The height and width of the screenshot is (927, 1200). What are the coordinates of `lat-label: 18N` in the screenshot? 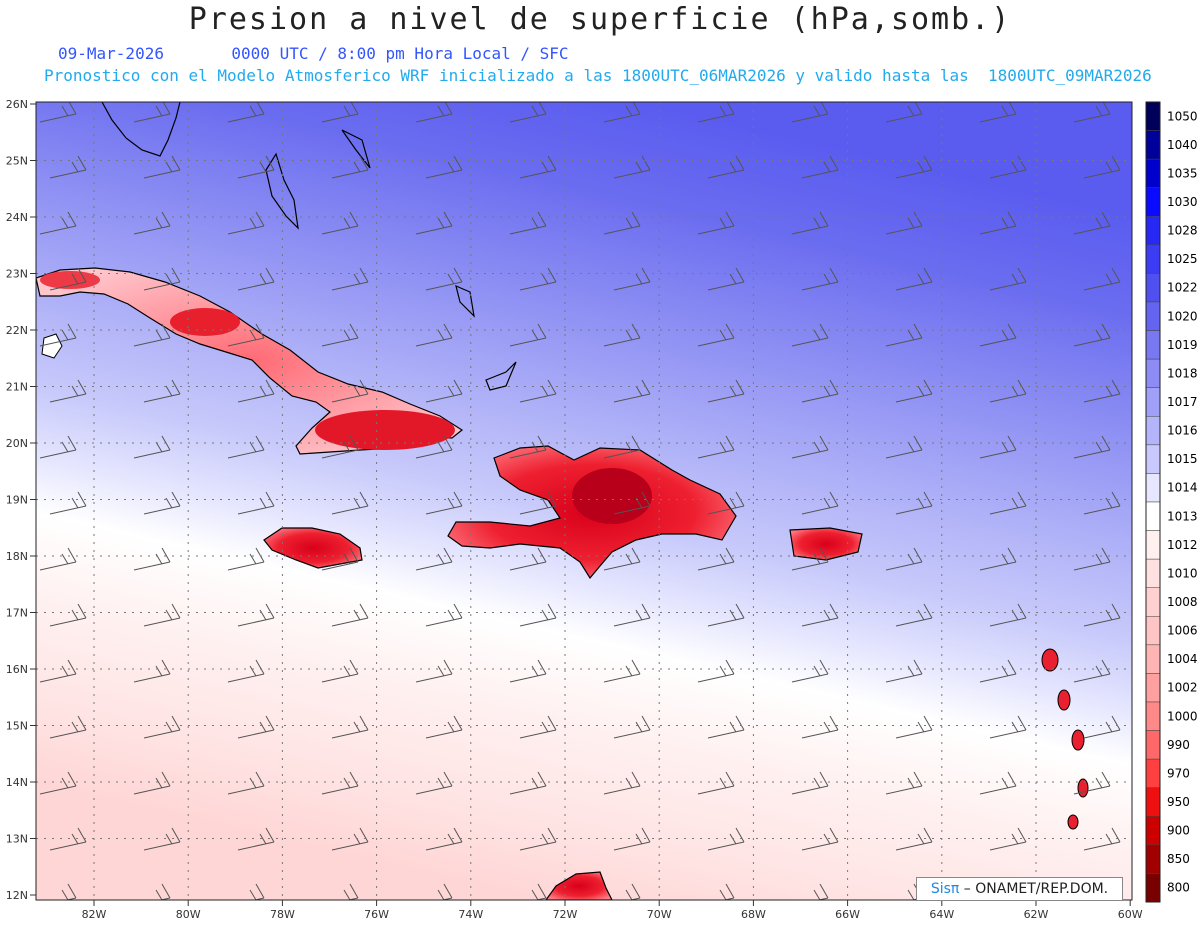 It's located at (17, 556).